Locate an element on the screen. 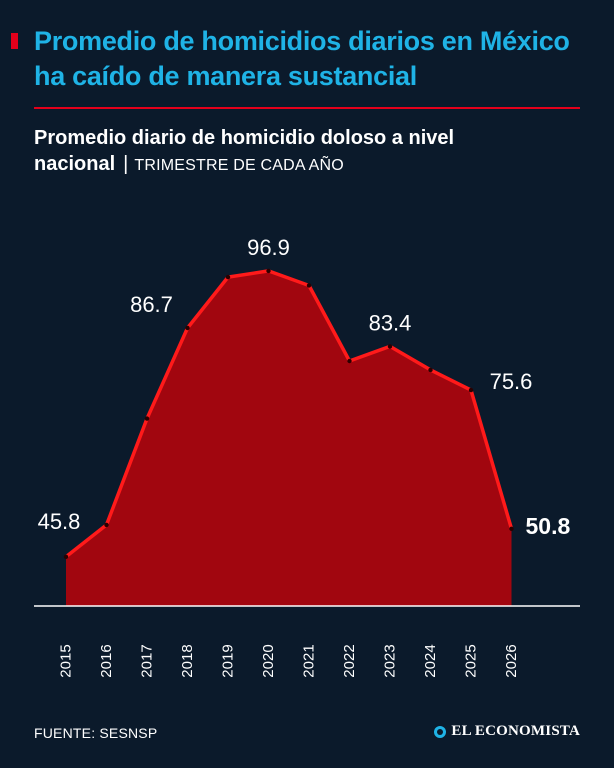 The image size is (614, 768). x-tick-label-2024: 2024 is located at coordinates (430, 660).